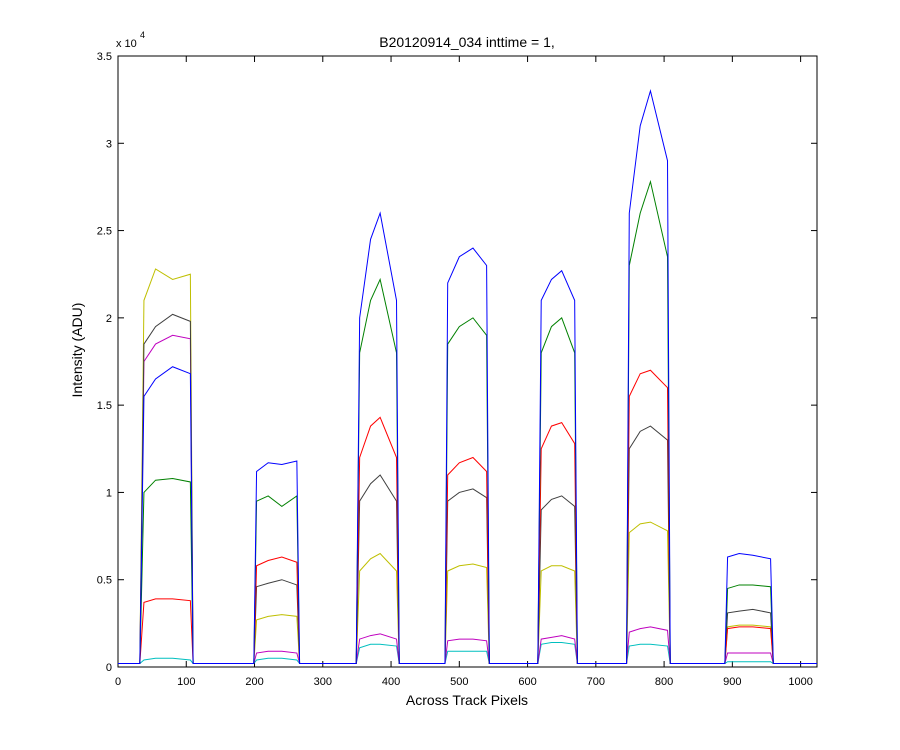 Image resolution: width=900 pixels, height=750 pixels. What do you see at coordinates (104, 232) in the screenshot?
I see `y-tick-label: 2.5` at bounding box center [104, 232].